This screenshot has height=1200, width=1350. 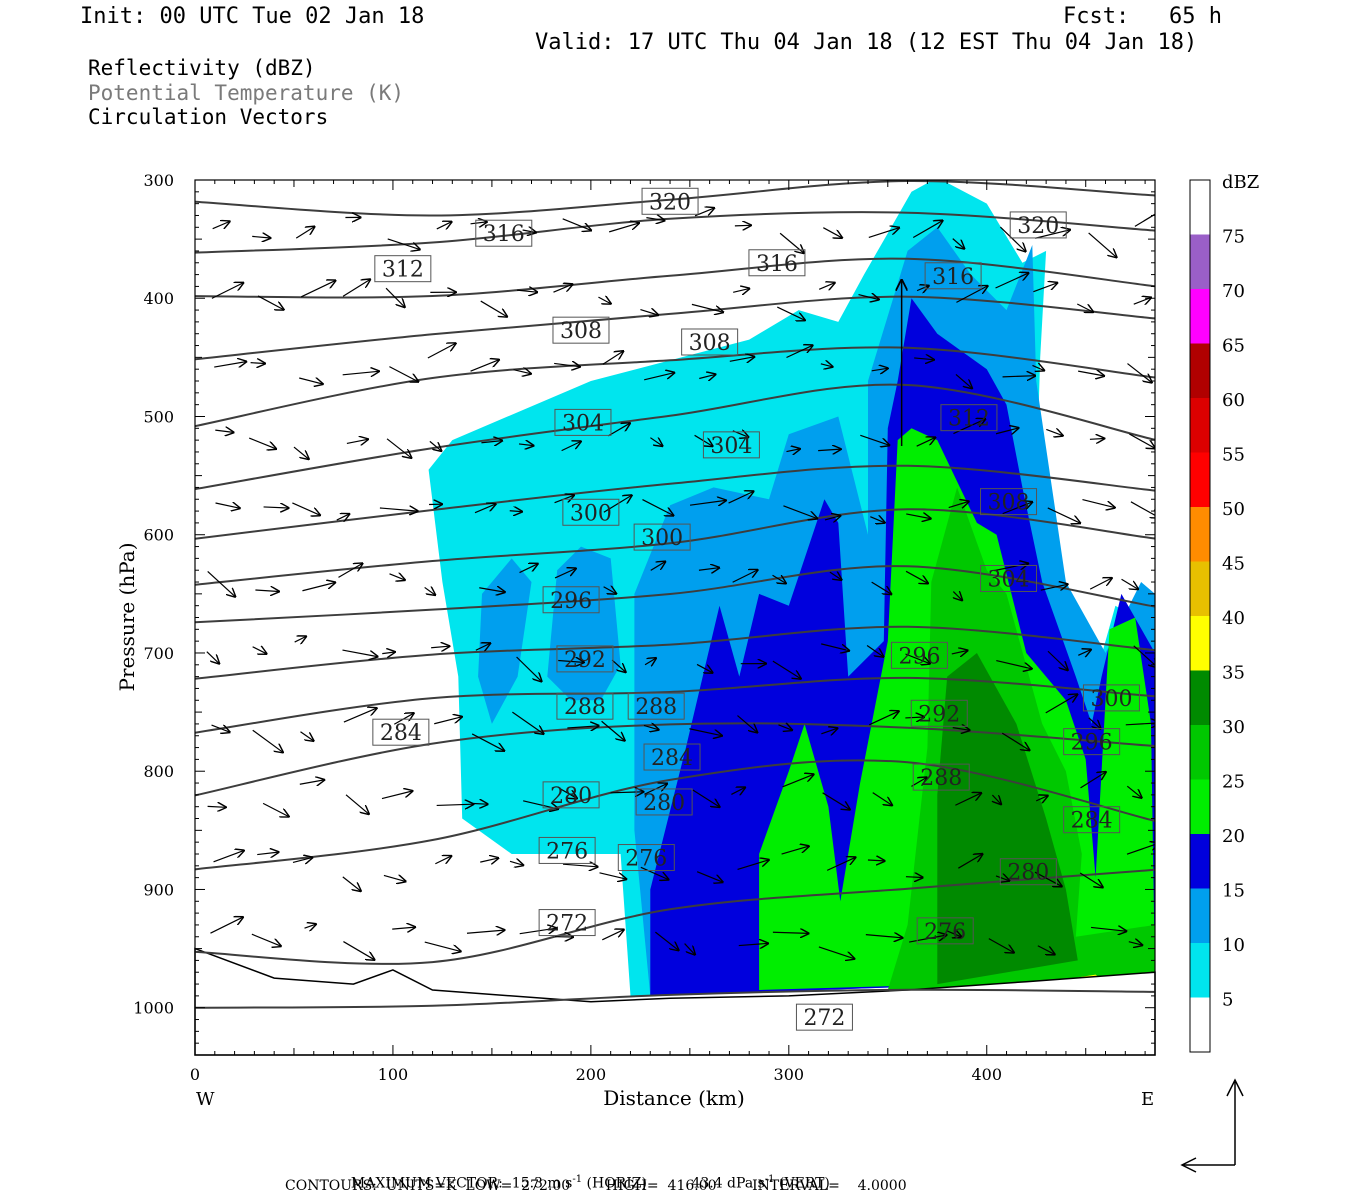 What do you see at coordinates (1092, 742) in the screenshot?
I see `contour-label: 296` at bounding box center [1092, 742].